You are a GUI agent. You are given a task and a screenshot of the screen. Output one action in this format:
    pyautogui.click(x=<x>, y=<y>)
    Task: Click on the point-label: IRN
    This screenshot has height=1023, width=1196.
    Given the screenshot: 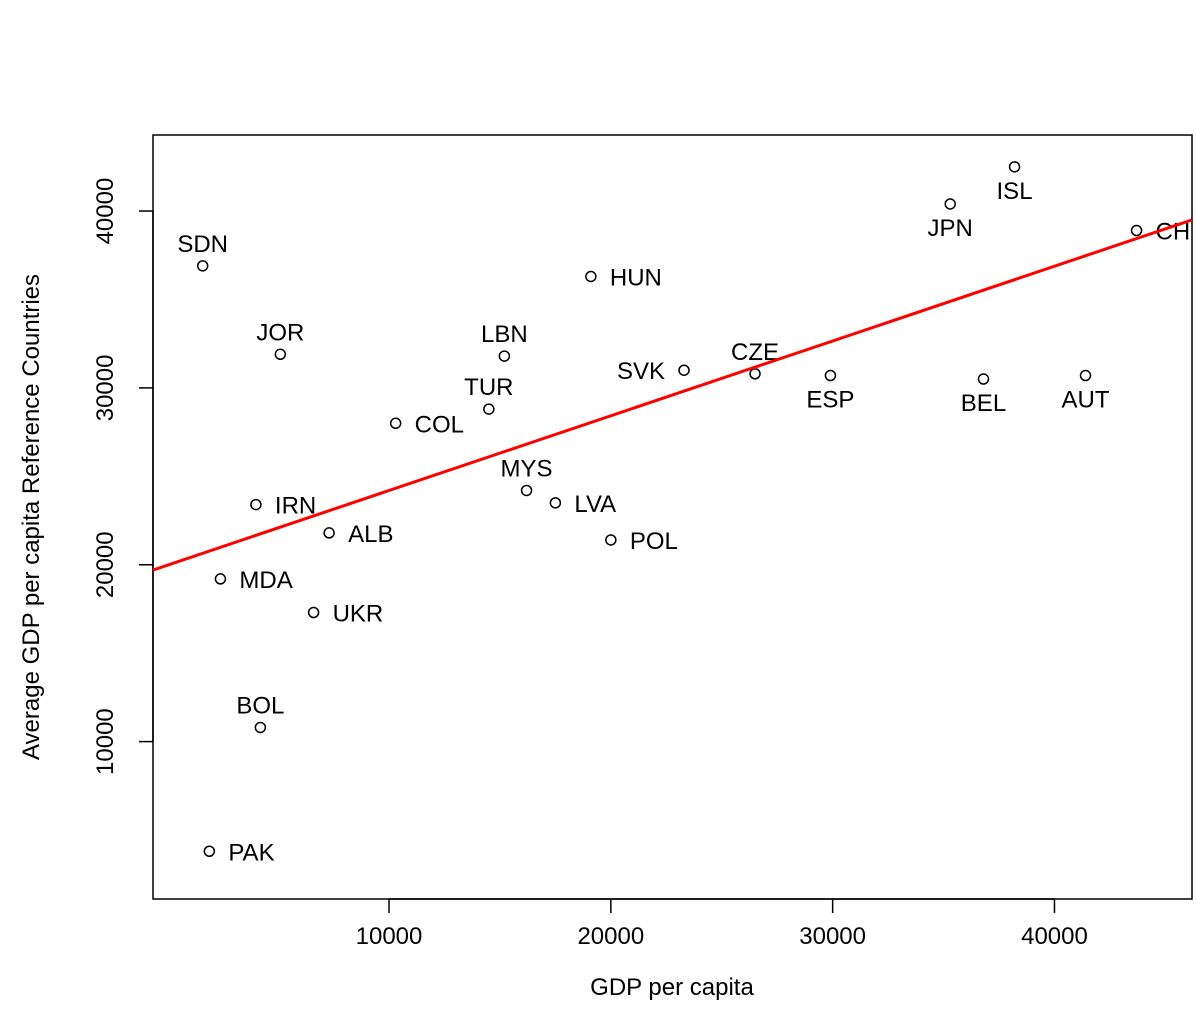 What is the action you would take?
    pyautogui.click(x=295, y=506)
    